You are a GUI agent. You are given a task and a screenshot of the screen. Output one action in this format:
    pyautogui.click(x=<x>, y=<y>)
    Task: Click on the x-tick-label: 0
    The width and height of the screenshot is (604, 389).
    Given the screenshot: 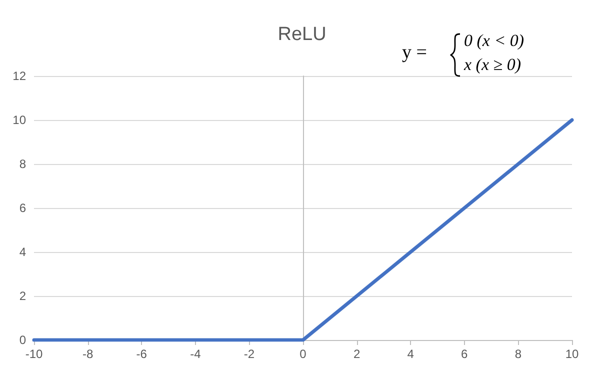 What is the action you would take?
    pyautogui.click(x=303, y=354)
    